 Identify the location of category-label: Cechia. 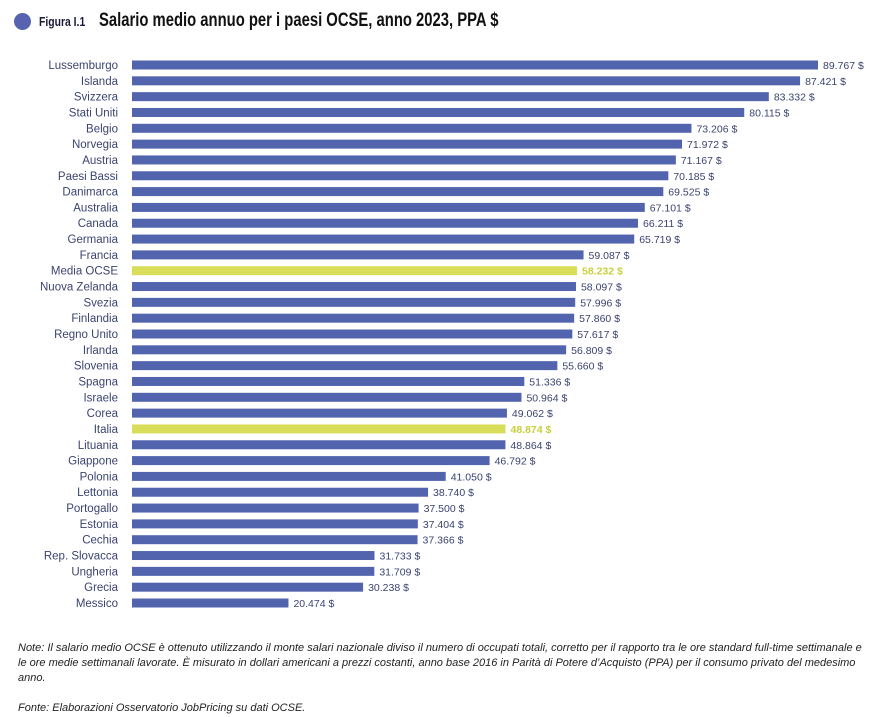
(100, 541).